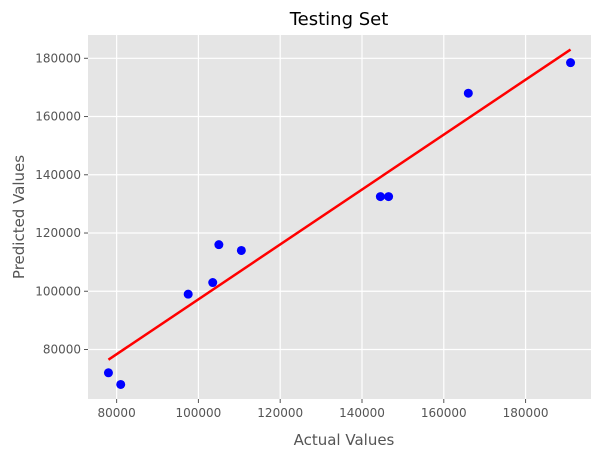  What do you see at coordinates (58, 233) in the screenshot?
I see `y-tick-label: 120000` at bounding box center [58, 233].